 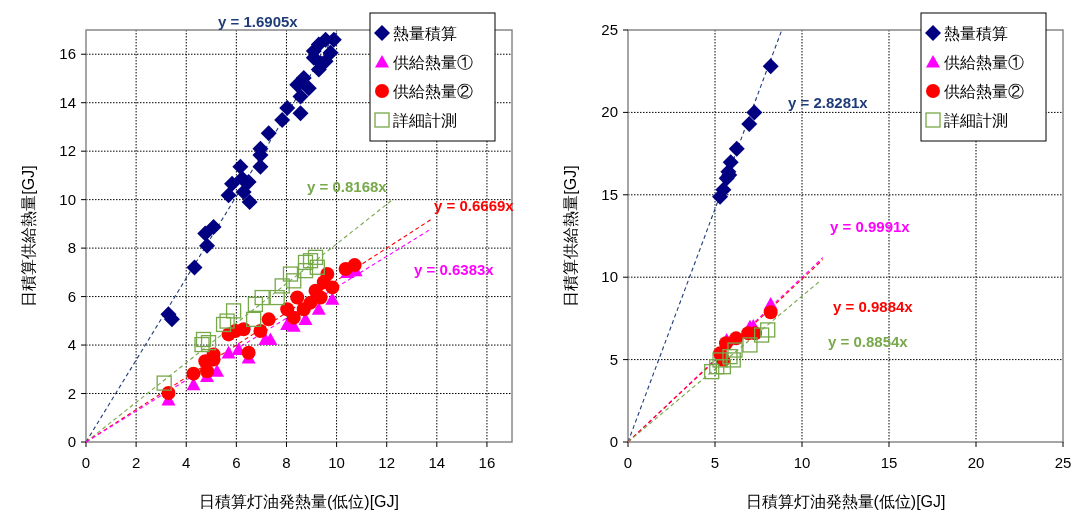 I want to click on legend-label: 詳細計測, so click(x=976, y=120).